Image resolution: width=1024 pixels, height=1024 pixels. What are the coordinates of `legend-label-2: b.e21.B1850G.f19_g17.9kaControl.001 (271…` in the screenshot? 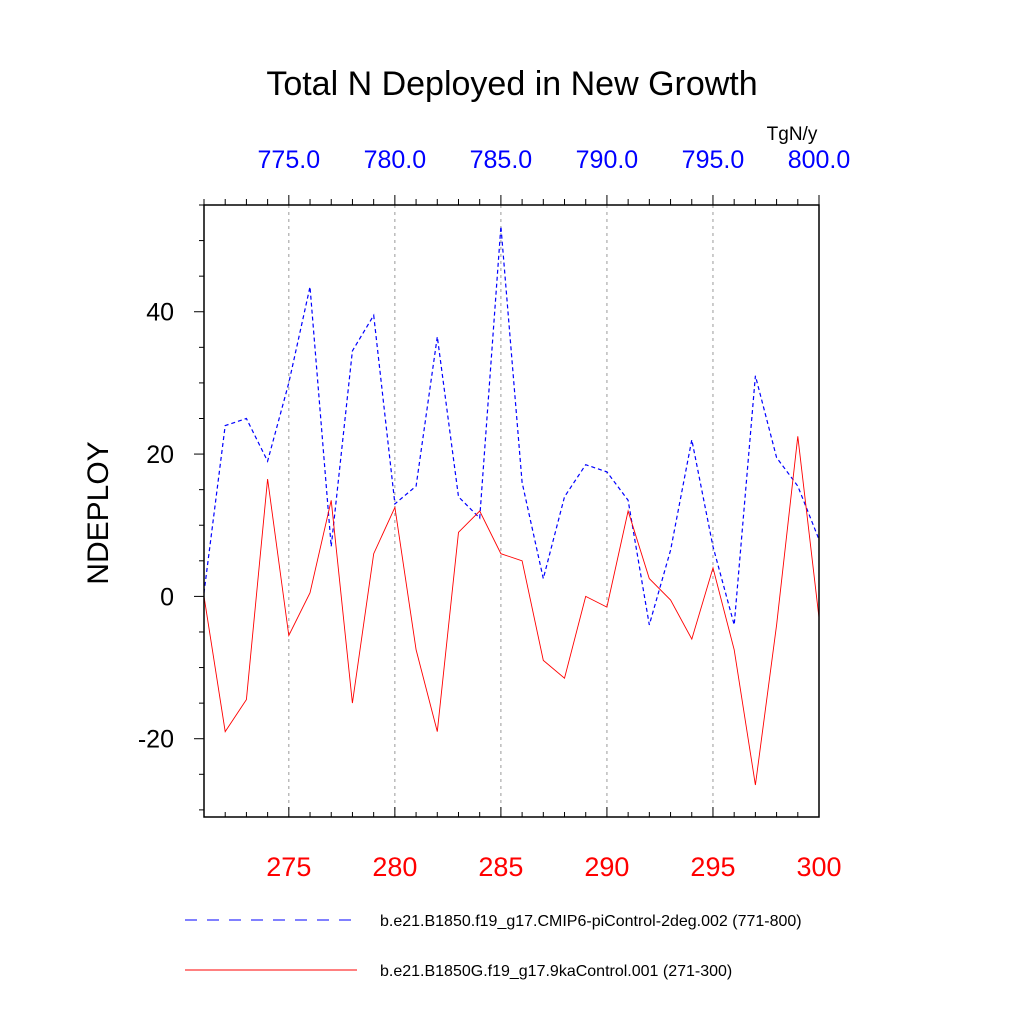 It's located at (556, 971).